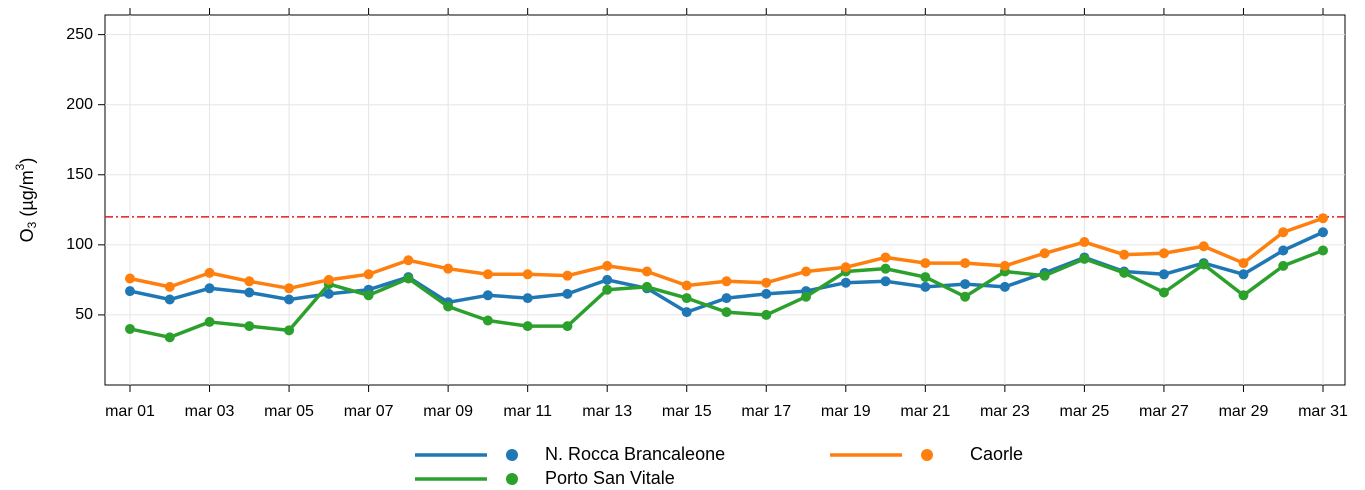  Describe the element at coordinates (27, 235) in the screenshot. I see `y-axis-label-part: O` at that location.